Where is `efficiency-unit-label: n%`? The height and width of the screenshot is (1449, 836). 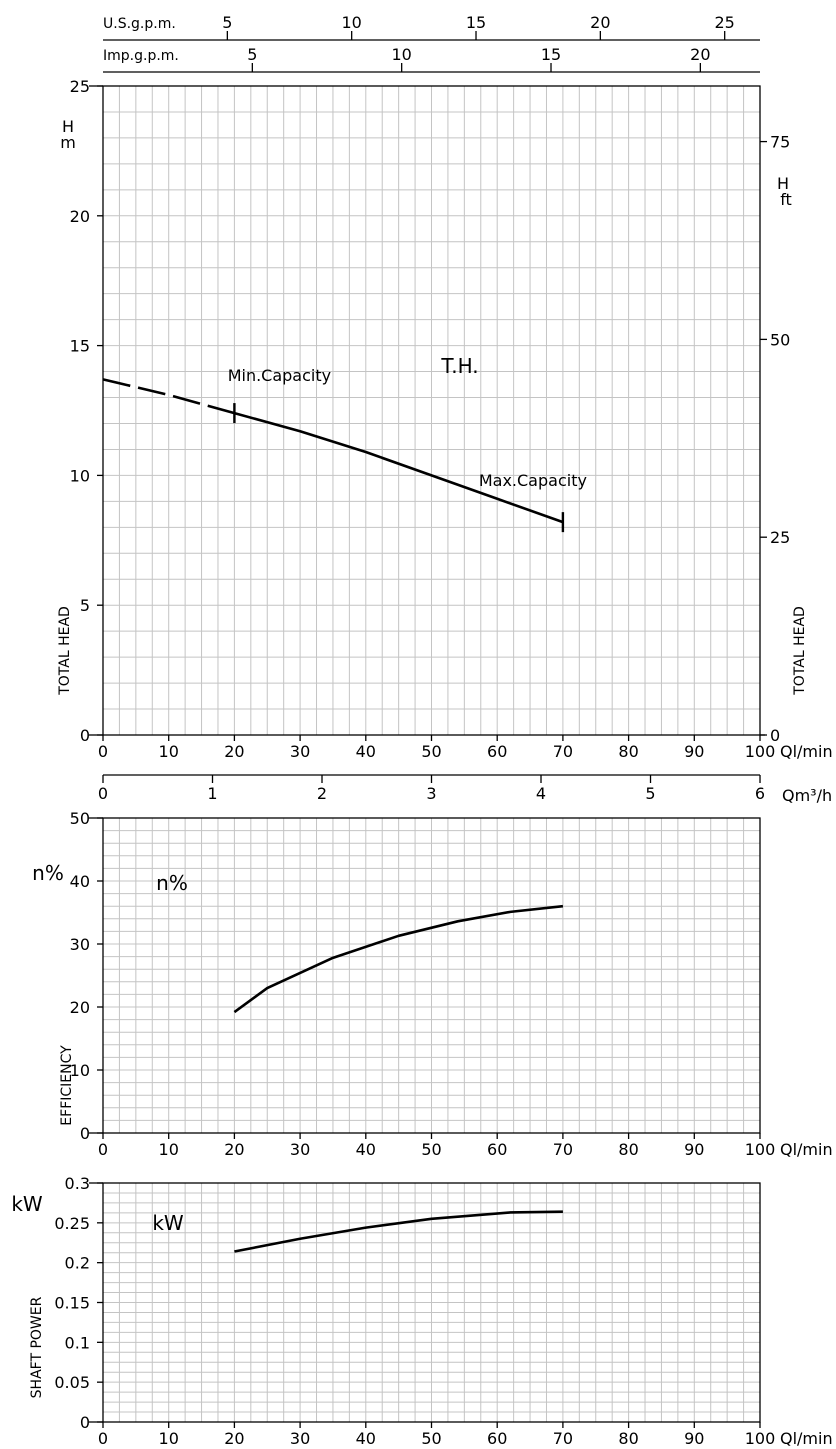 efficiency-unit-label: n% is located at coordinates (48, 873).